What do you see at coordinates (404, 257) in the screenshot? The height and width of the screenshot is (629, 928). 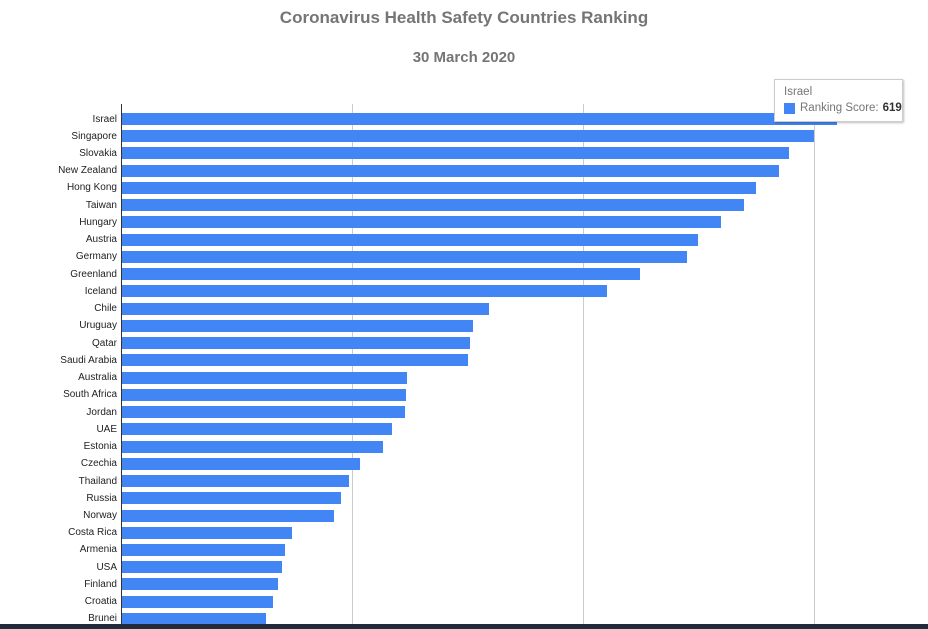 I see `bar-germany` at bounding box center [404, 257].